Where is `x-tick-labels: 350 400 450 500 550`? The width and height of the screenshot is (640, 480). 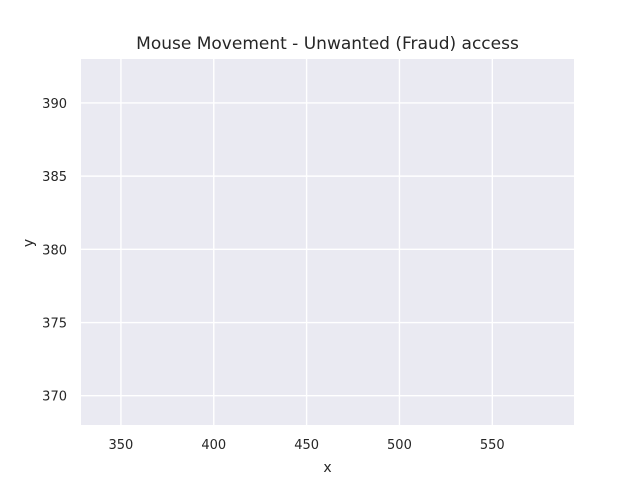 x-tick-labels: 350 400 450 500 550 is located at coordinates (307, 445).